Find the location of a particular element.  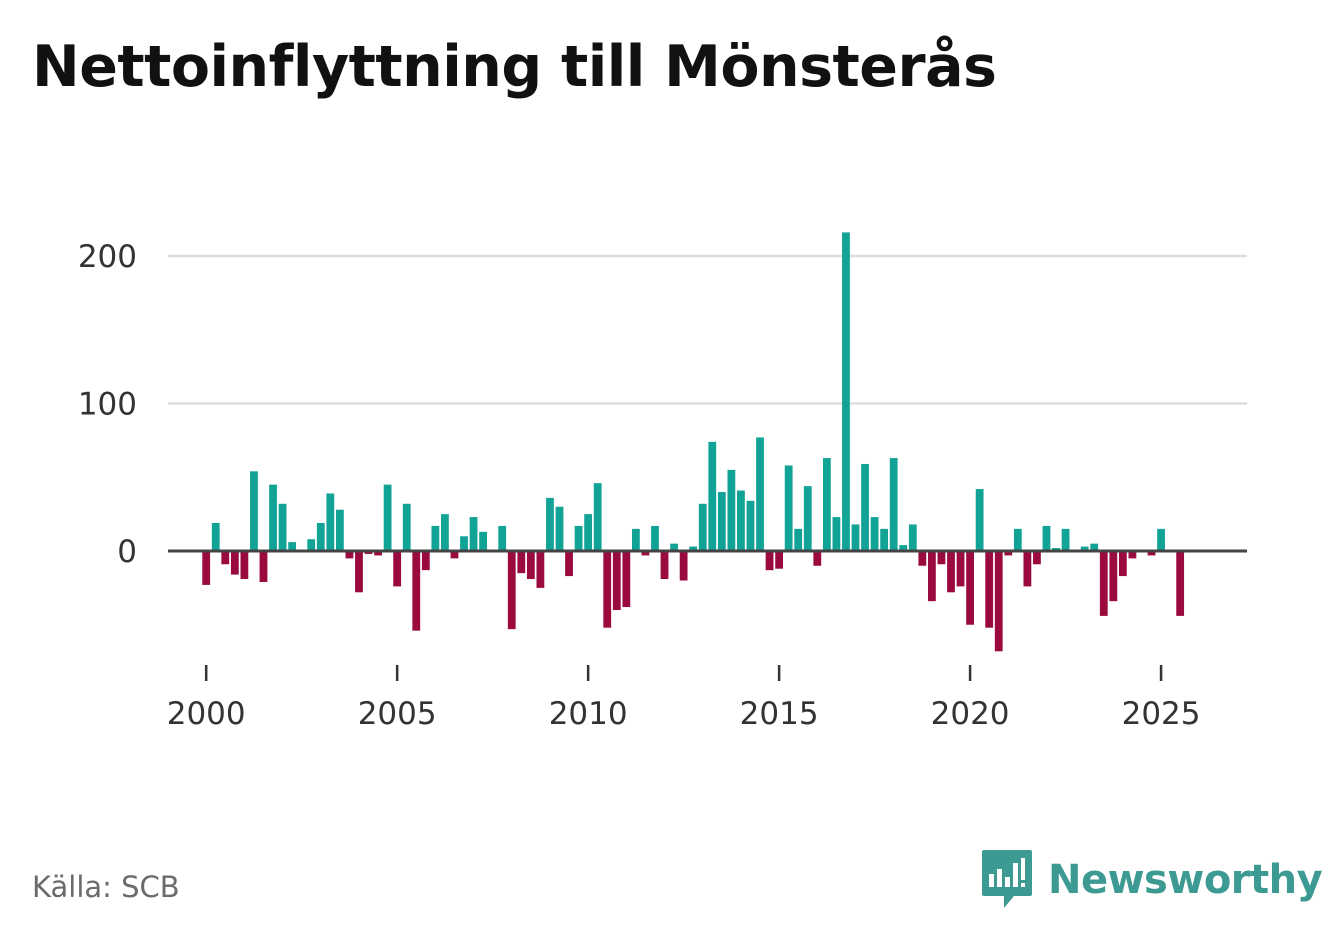

x-tick-label: 2010 is located at coordinates (588, 714).